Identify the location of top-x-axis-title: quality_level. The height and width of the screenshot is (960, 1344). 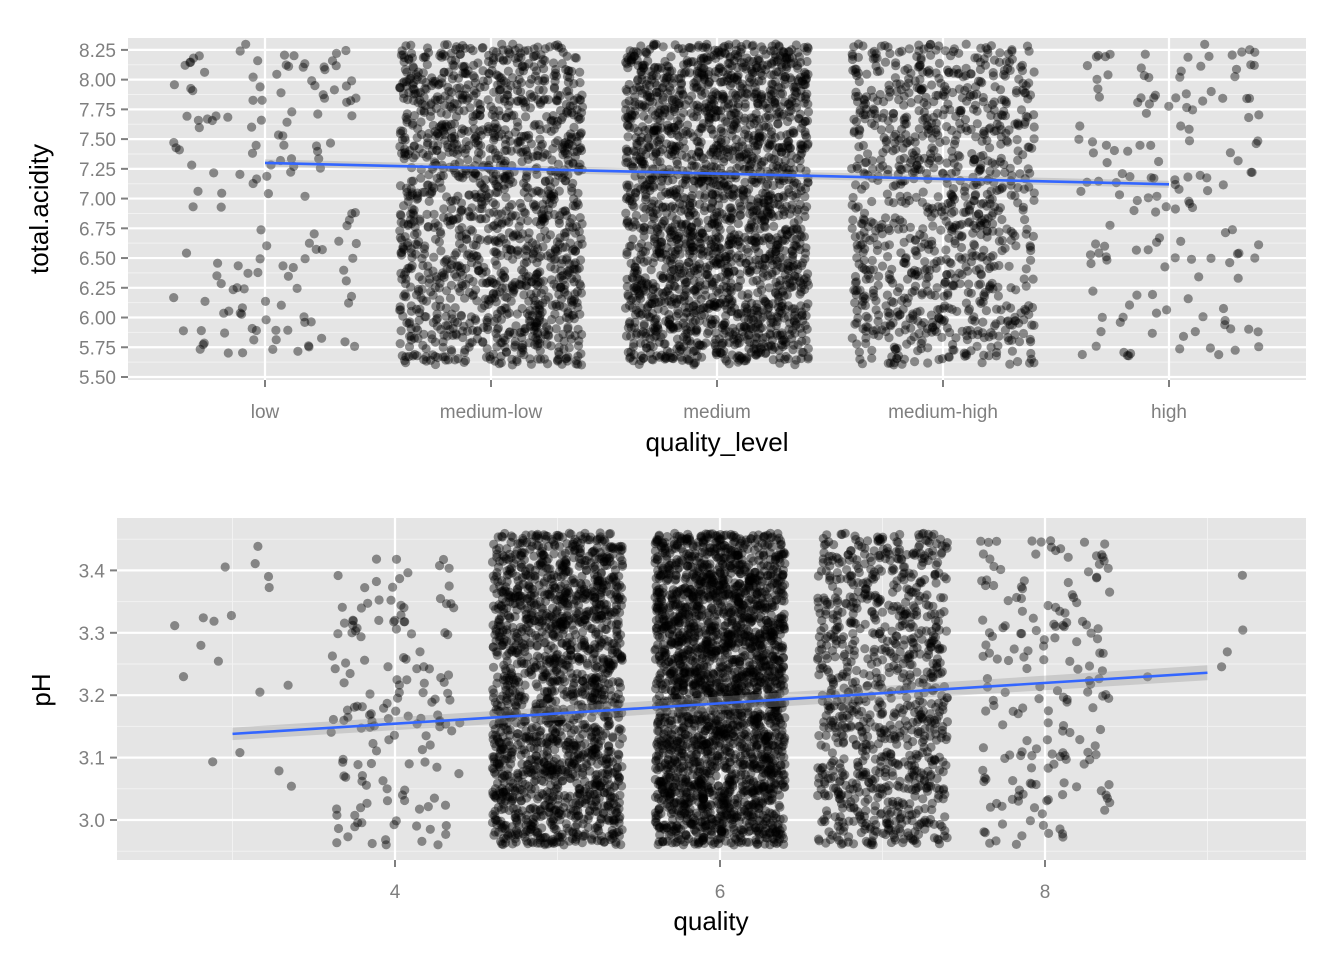
(716, 442).